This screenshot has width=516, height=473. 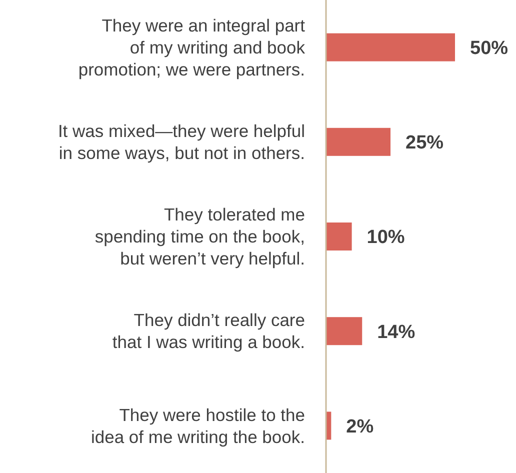 What do you see at coordinates (396, 332) in the screenshot?
I see `data-label: 14%` at bounding box center [396, 332].